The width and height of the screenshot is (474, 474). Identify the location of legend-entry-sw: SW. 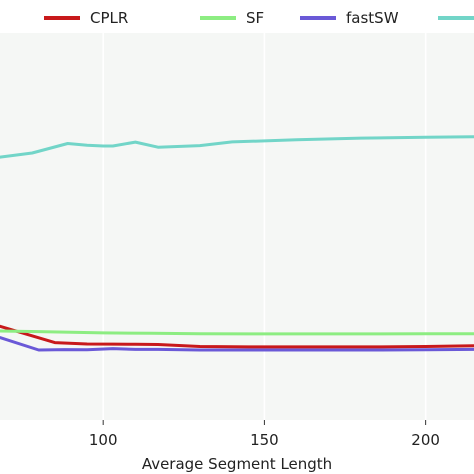
(456, 18).